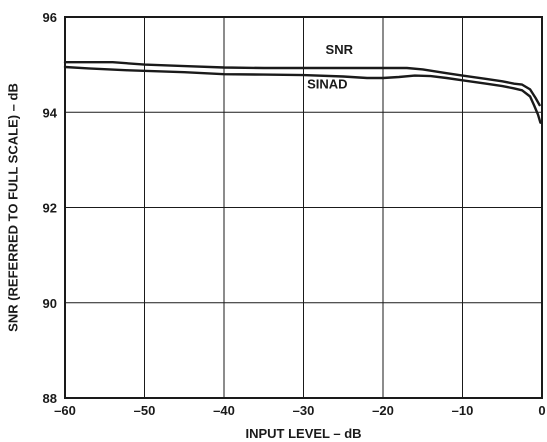 This screenshot has height=442, width=547. I want to click on y-tick-label: 90, so click(50, 303).